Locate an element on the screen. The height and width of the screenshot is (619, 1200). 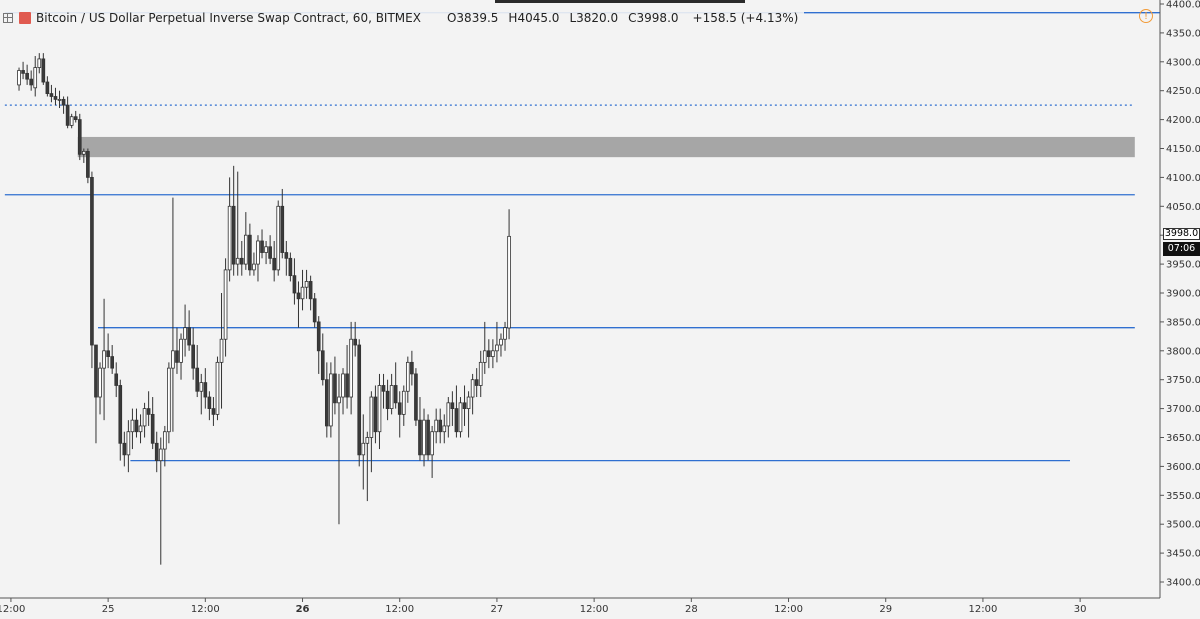
low-value: 3820.0 is located at coordinates (597, 18).